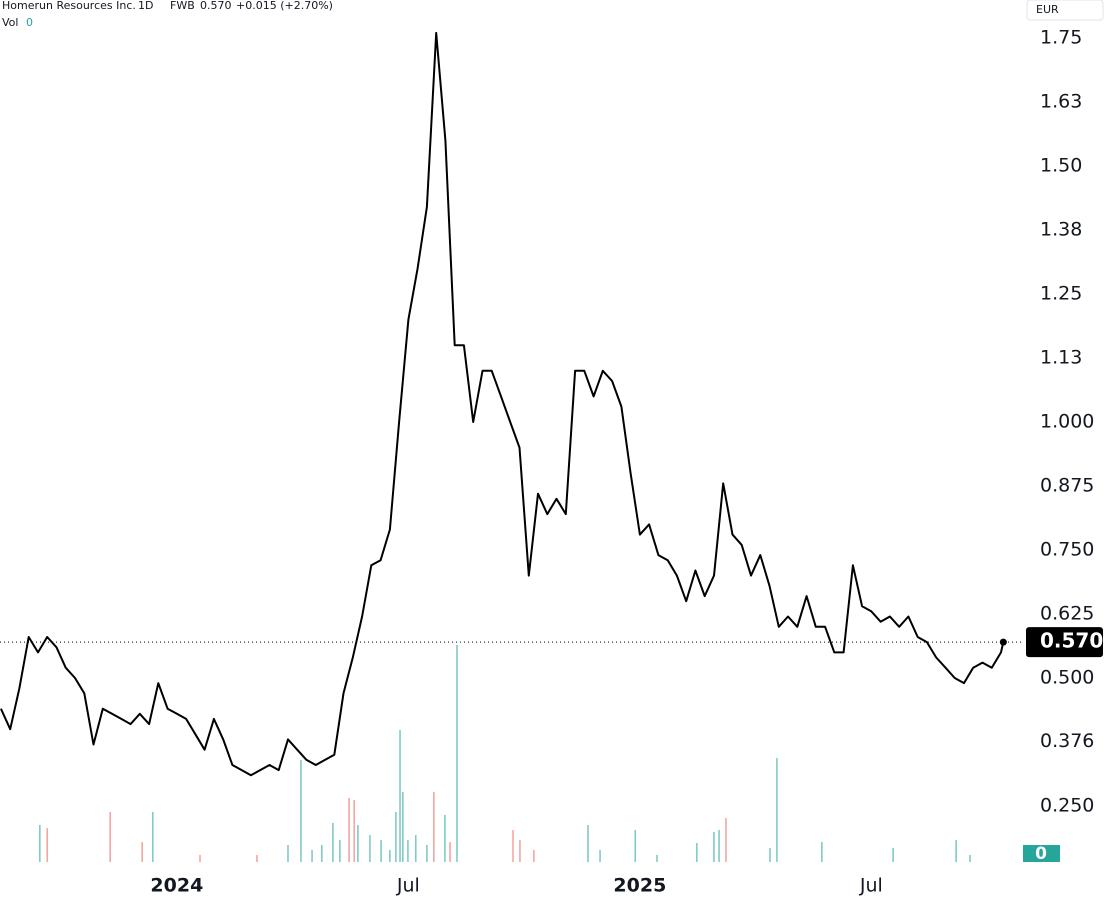 The height and width of the screenshot is (901, 1105). Describe the element at coordinates (69, 6) in the screenshot. I see `symbol-name: Homerun Resources Inc.` at that location.